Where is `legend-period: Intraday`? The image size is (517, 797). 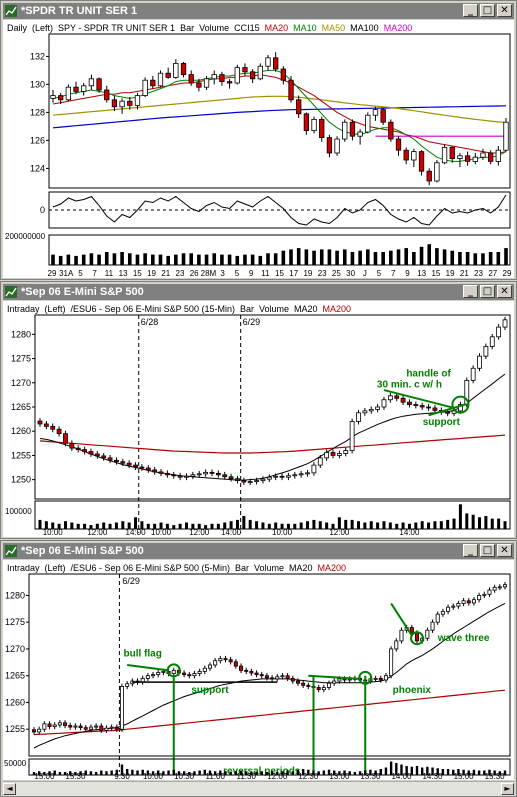 legend-period: Intraday is located at coordinates (23, 309).